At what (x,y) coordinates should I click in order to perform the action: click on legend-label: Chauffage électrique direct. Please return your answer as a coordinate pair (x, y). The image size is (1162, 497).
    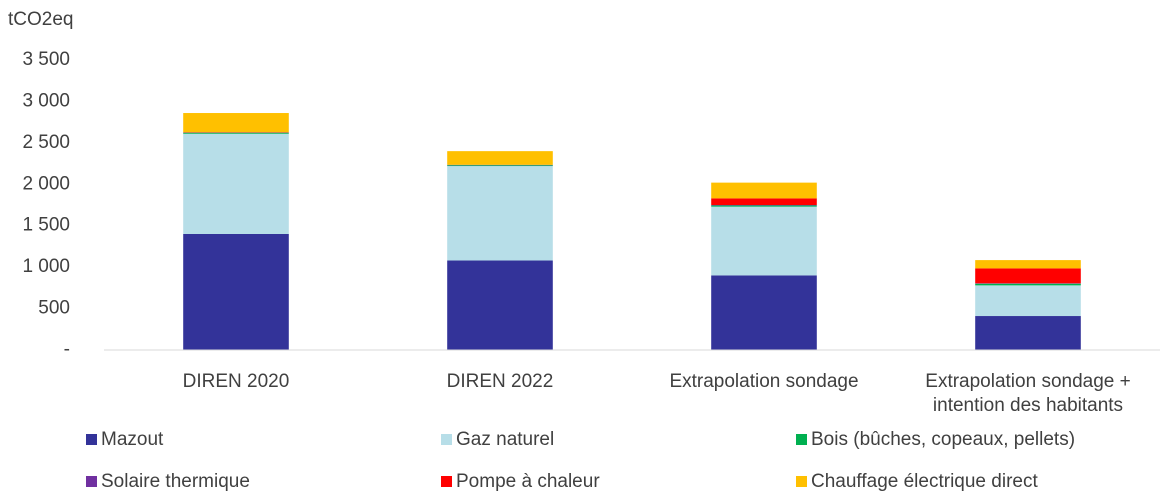
    Looking at the image, I should click on (924, 481).